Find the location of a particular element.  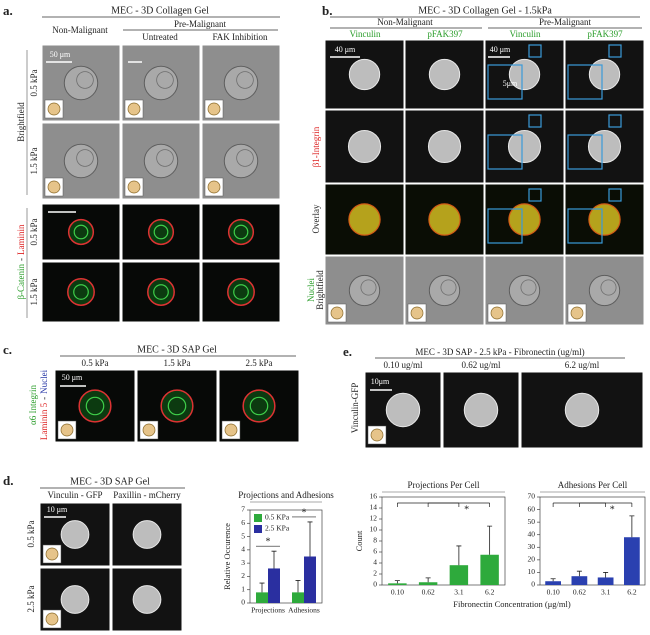

row-label: 2.5 kPa is located at coordinates (31, 598).